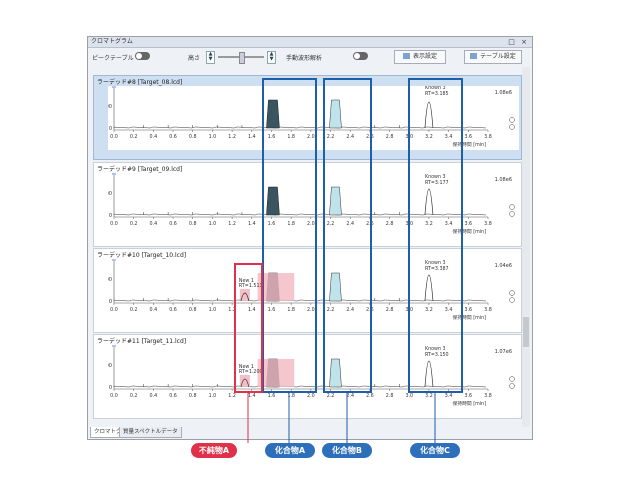  I want to click on display-settings-button: 表示設定, so click(420, 57).